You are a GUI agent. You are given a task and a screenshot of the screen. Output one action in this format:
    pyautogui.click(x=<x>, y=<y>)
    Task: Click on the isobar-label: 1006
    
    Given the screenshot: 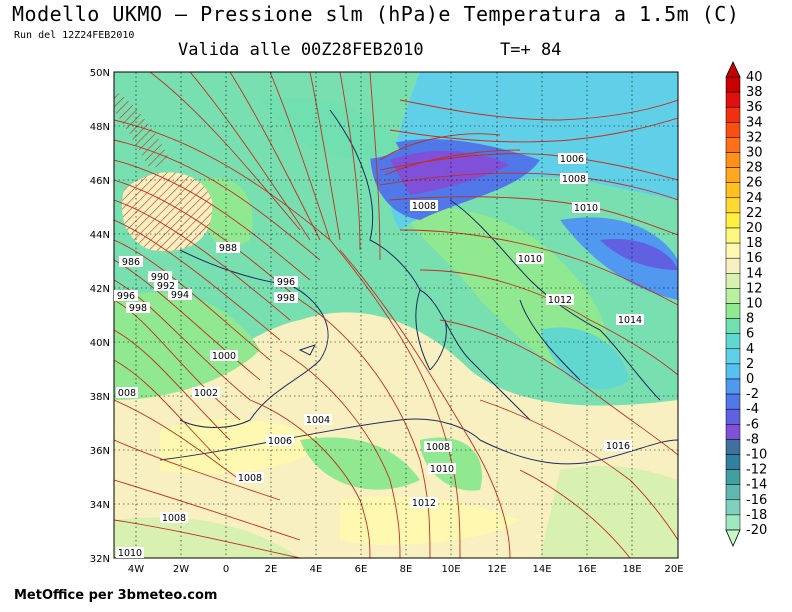 What is the action you would take?
    pyautogui.click(x=280, y=441)
    